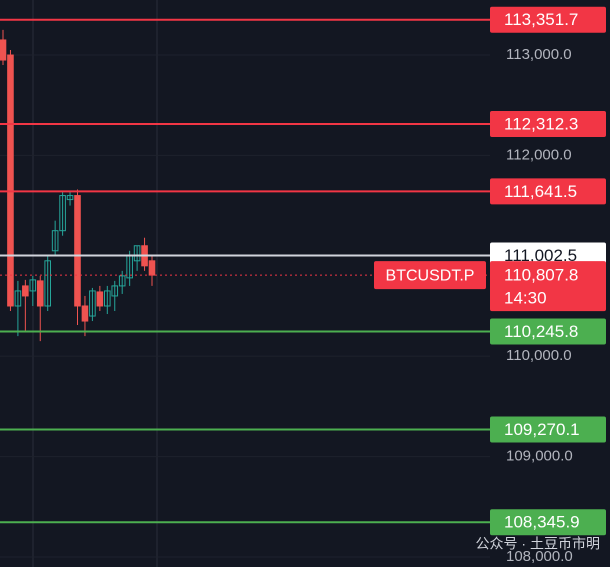 The height and width of the screenshot is (567, 610). What do you see at coordinates (539, 556) in the screenshot?
I see `y-tick-label: 108,000.0` at bounding box center [539, 556].